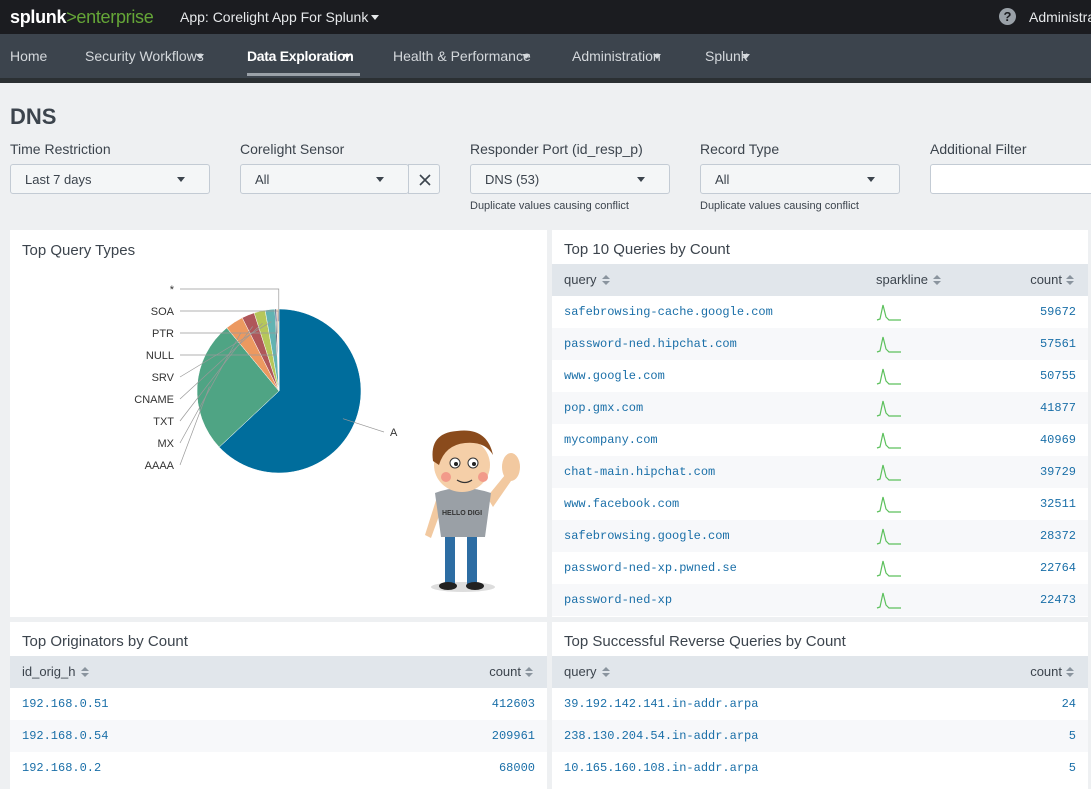  Describe the element at coordinates (668, 312) in the screenshot. I see `table-cell: safebrowsing-cache.google.com` at that location.